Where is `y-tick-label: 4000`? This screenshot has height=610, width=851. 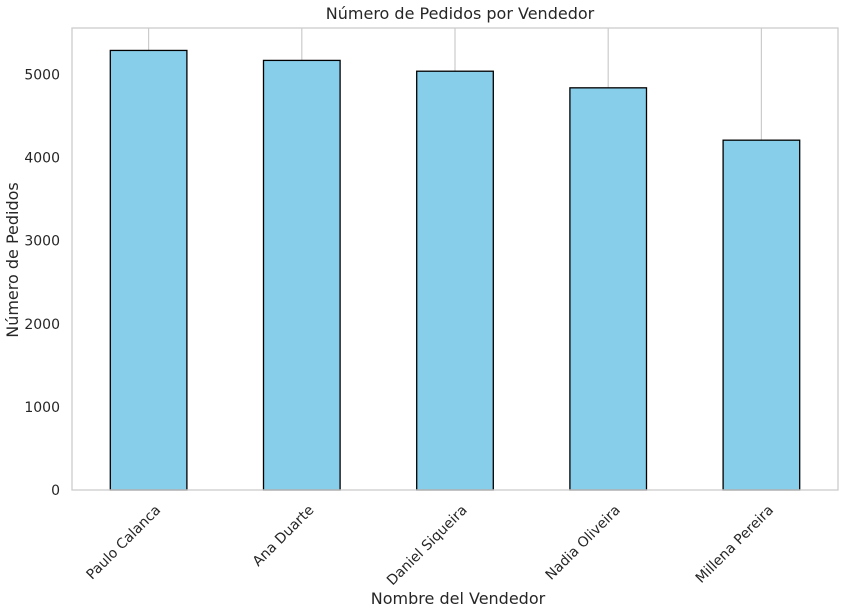
y-tick-label: 4000 is located at coordinates (42, 159).